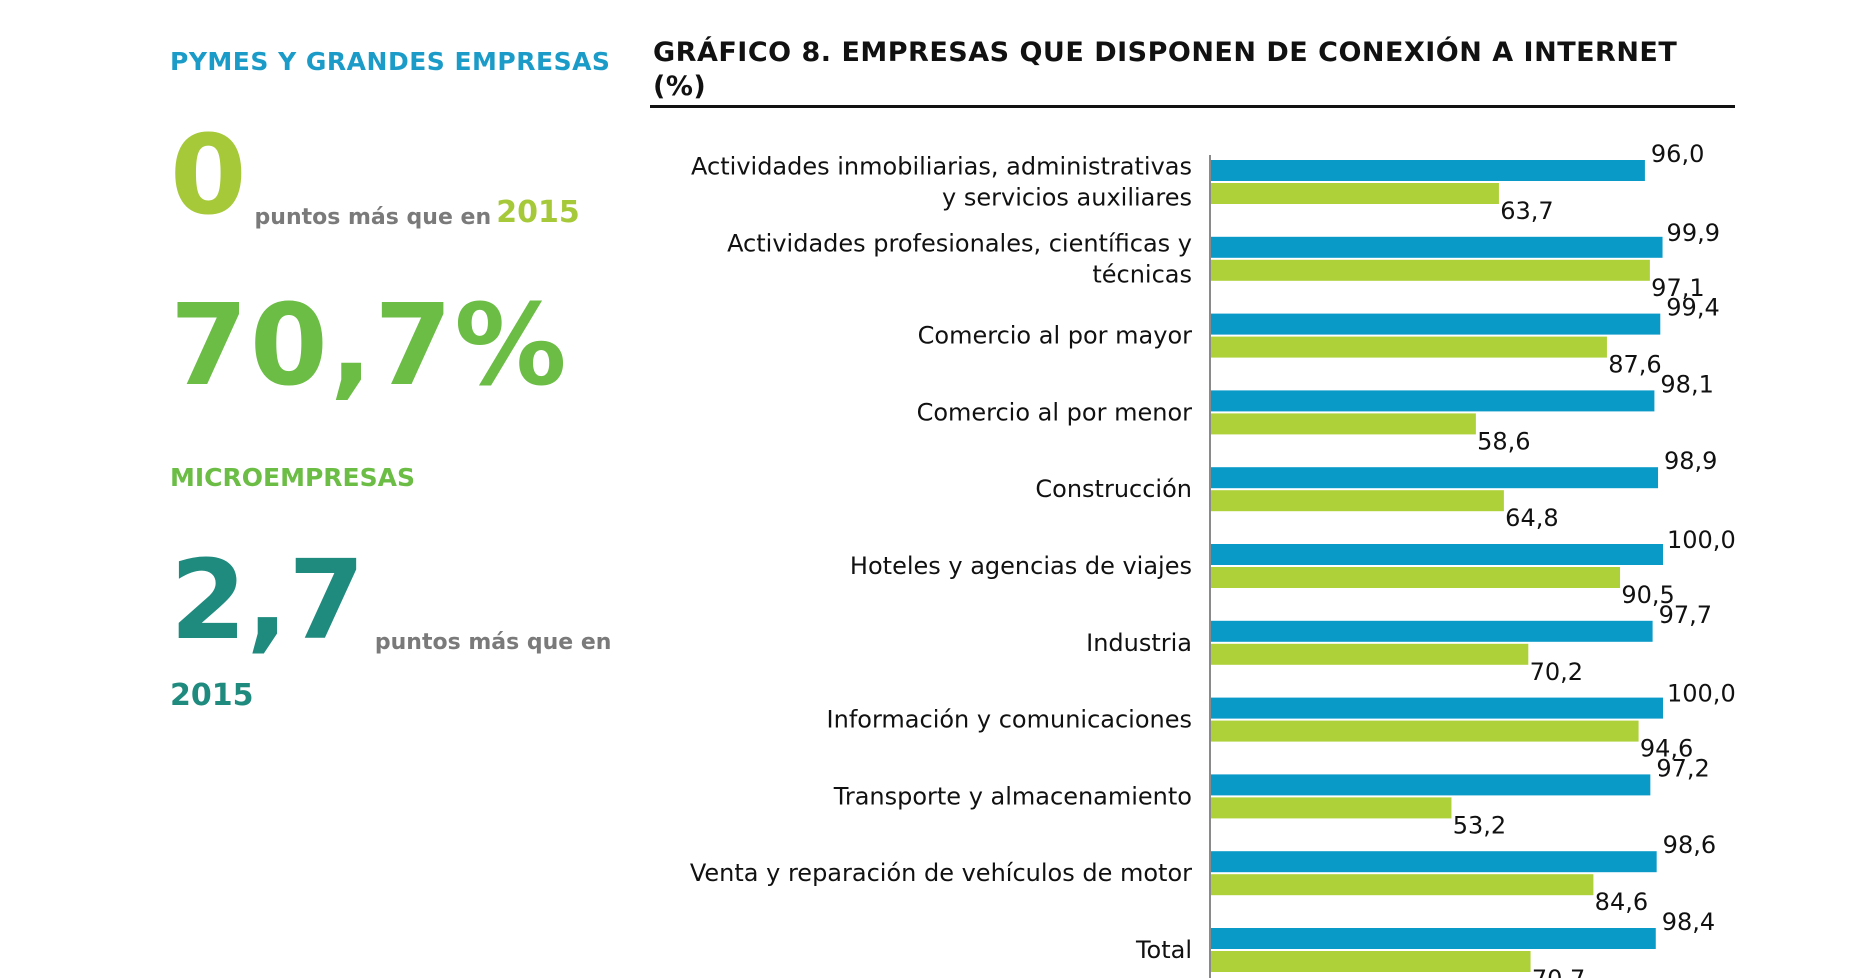 The width and height of the screenshot is (1867, 978). I want to click on value-label: 70,7, so click(1558, 971).